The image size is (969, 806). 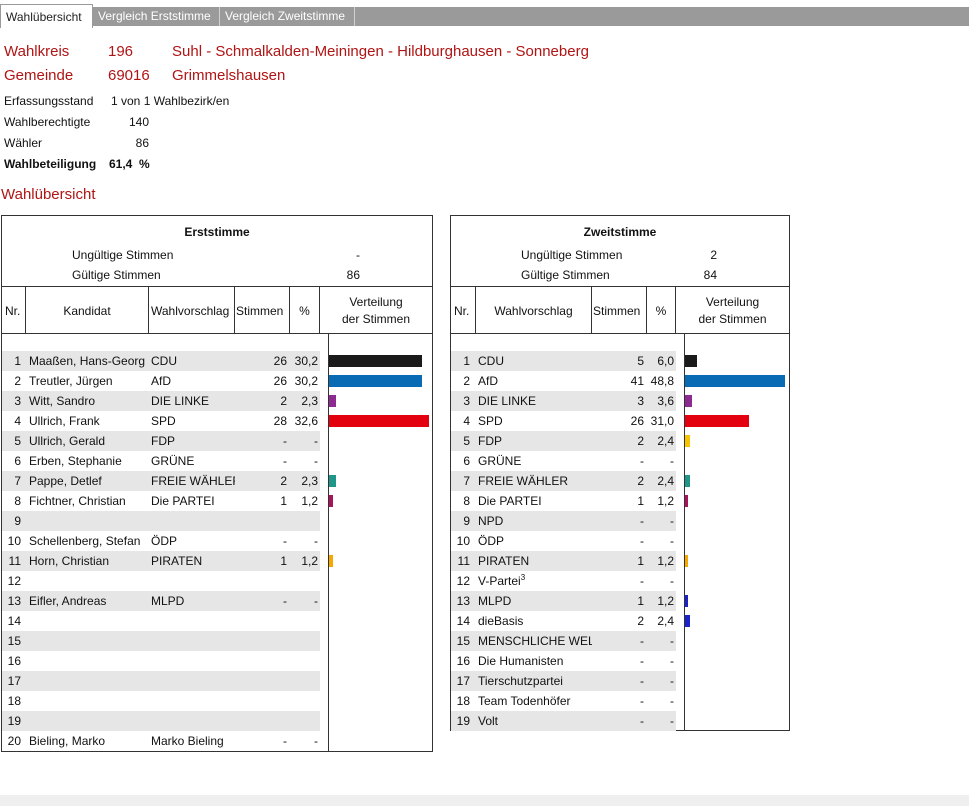 What do you see at coordinates (280, 421) in the screenshot?
I see `stimmen-value: 28` at bounding box center [280, 421].